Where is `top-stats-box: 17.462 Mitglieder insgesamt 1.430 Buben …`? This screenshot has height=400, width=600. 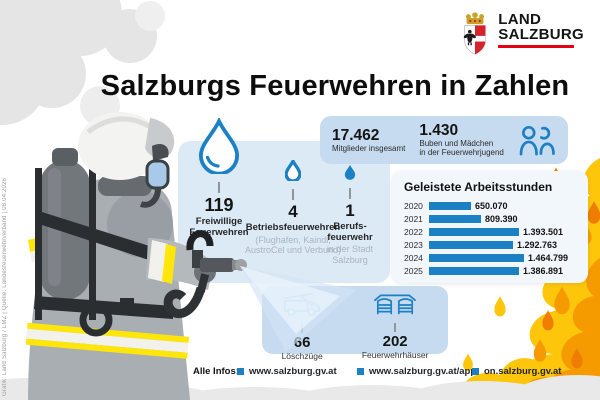 top-stats-box: 17.462 Mitglieder insgesamt 1.430 Buben … is located at coordinates (444, 140).